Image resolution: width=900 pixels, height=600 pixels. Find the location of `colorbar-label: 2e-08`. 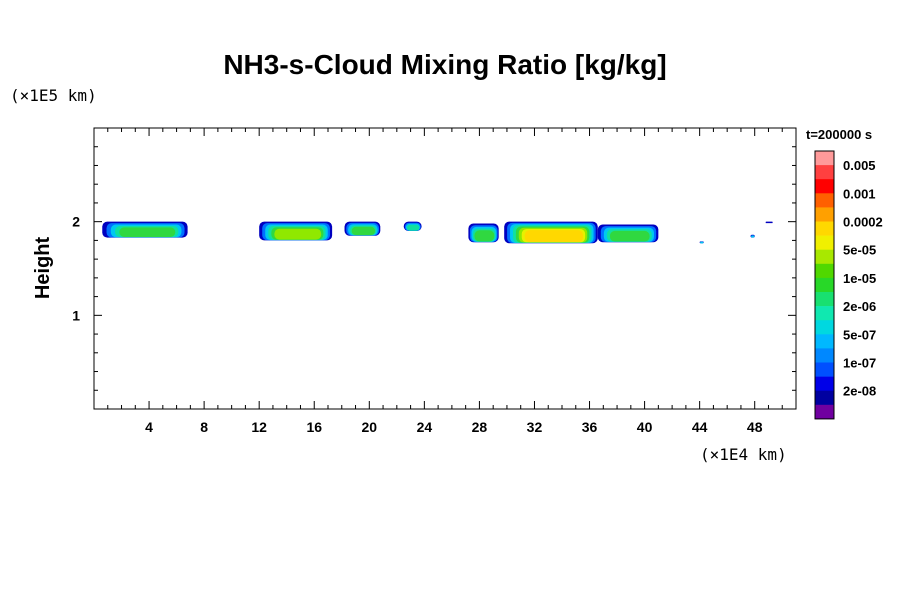

colorbar-label: 2e-08 is located at coordinates (859, 391).